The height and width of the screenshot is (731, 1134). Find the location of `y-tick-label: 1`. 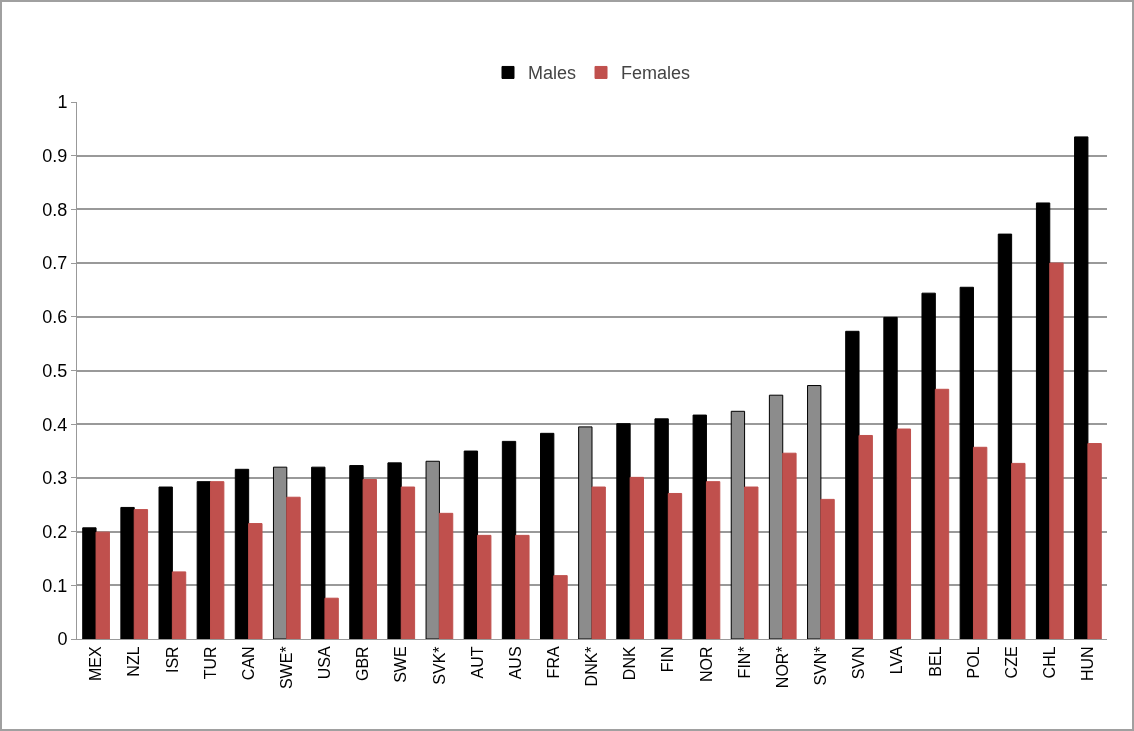

y-tick-label: 1 is located at coordinates (62, 102).